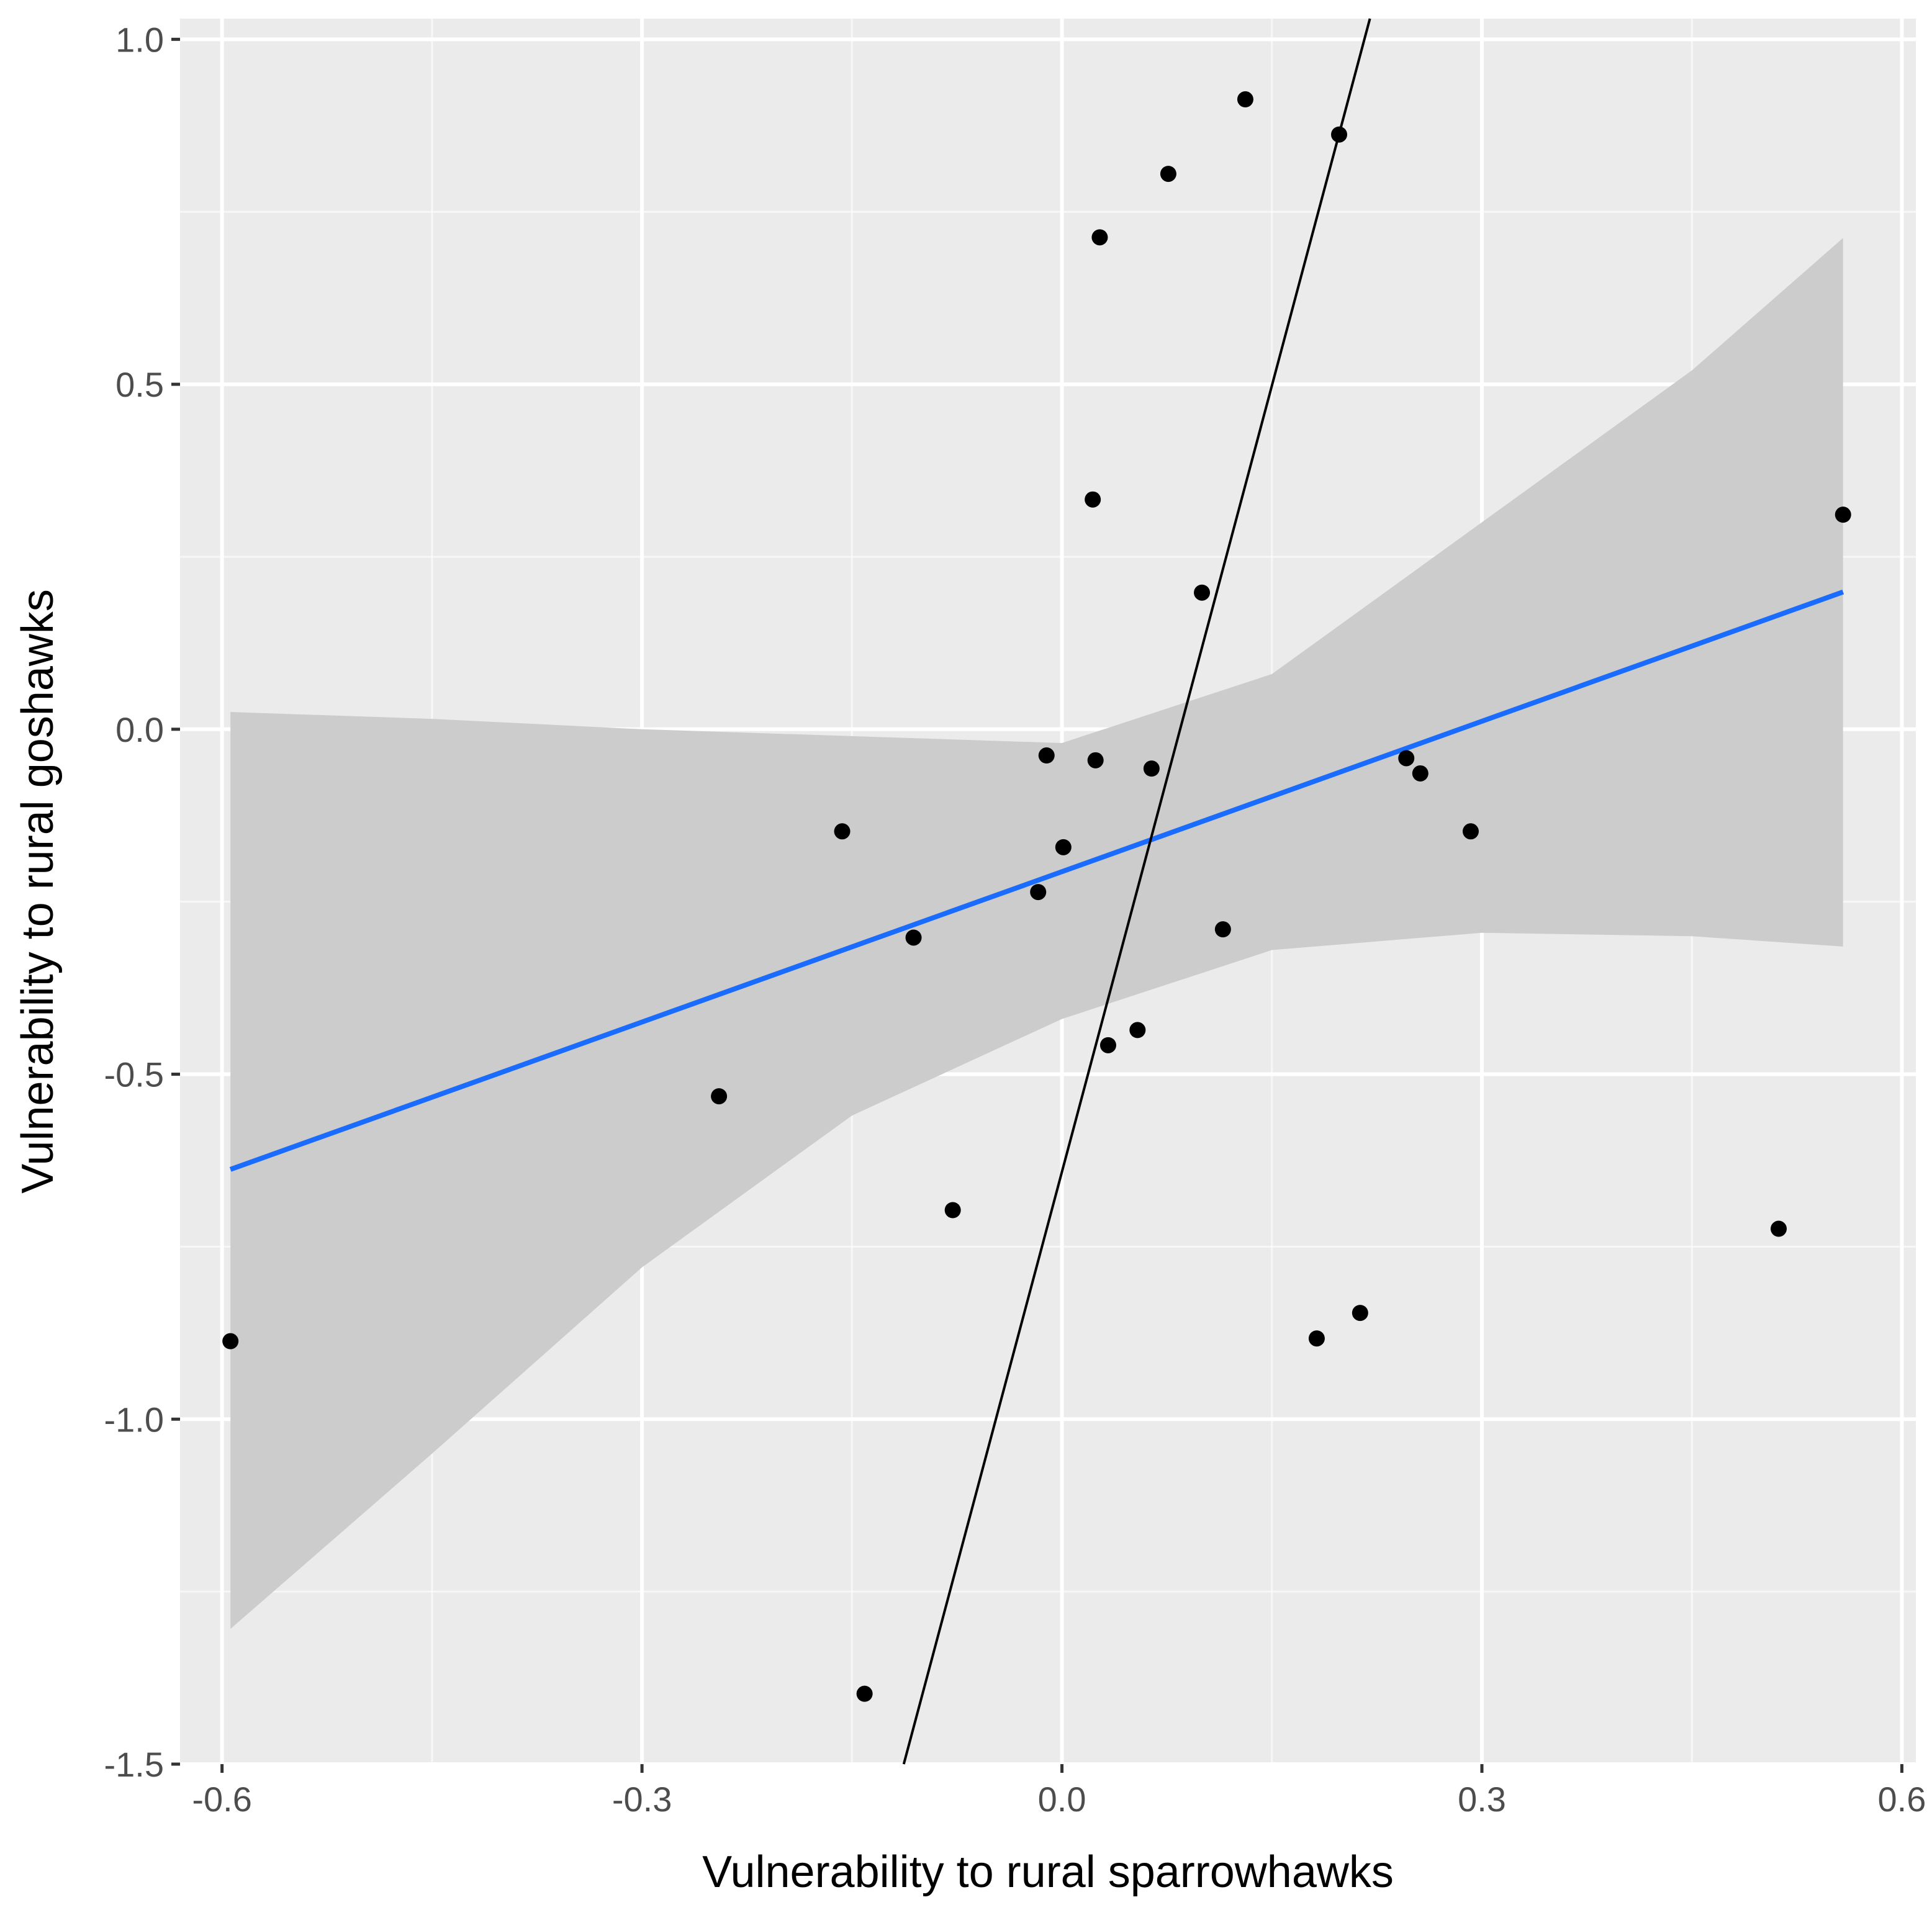 This screenshot has width=1932, height=1910. Describe the element at coordinates (642, 1799) in the screenshot. I see `x-tick-label: -0.3` at that location.